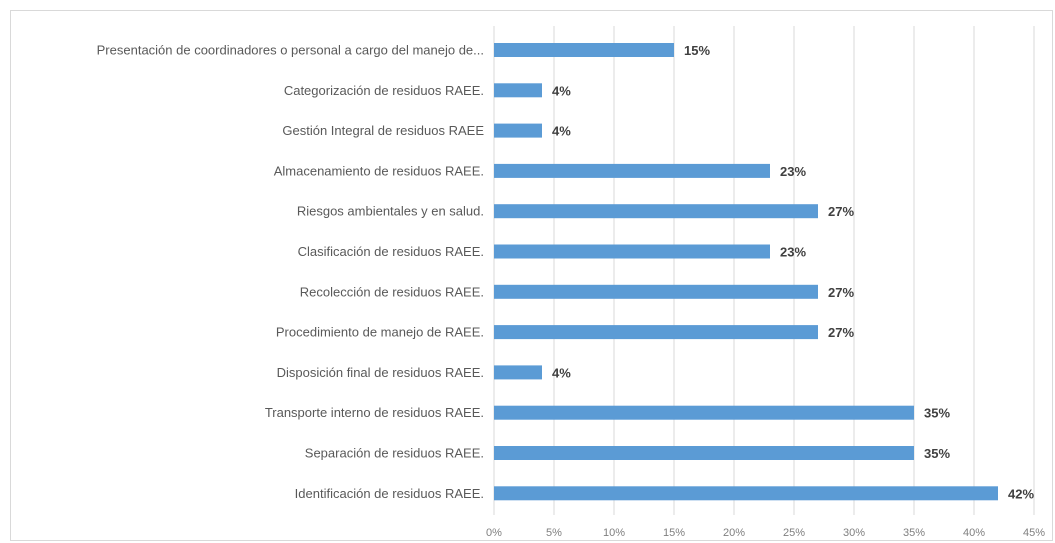  I want to click on x-tick-label: 20%, so click(734, 533).